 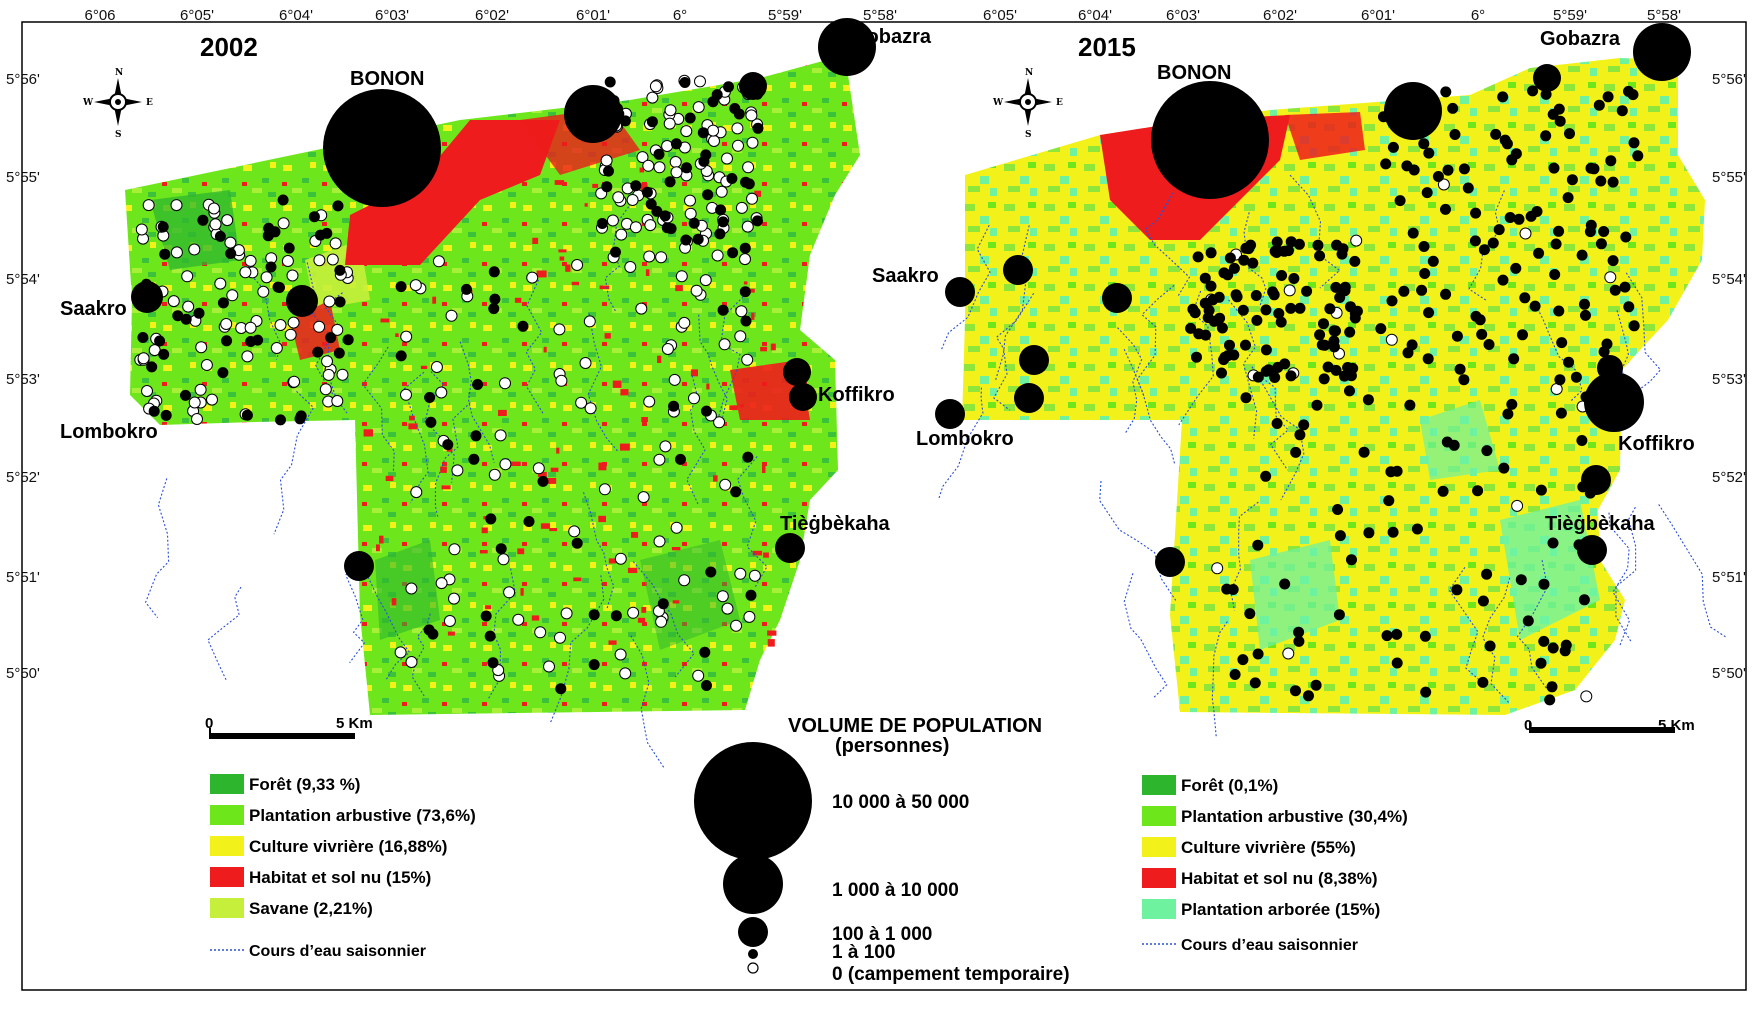 I want to click on year-label-2002: 2002, so click(x=229, y=47).